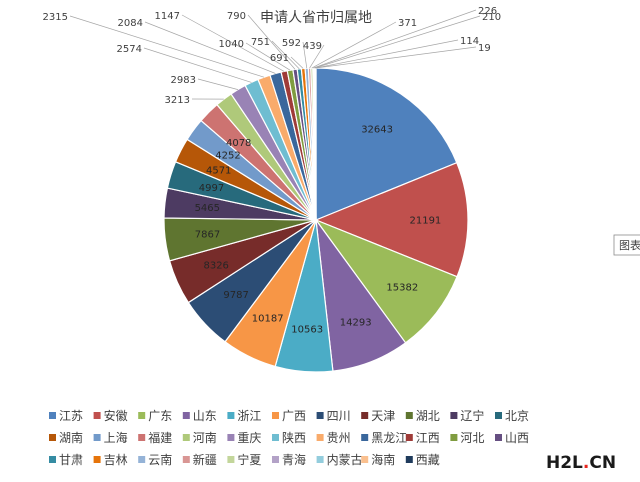  I want to click on pie-slice, so click(391, 219).